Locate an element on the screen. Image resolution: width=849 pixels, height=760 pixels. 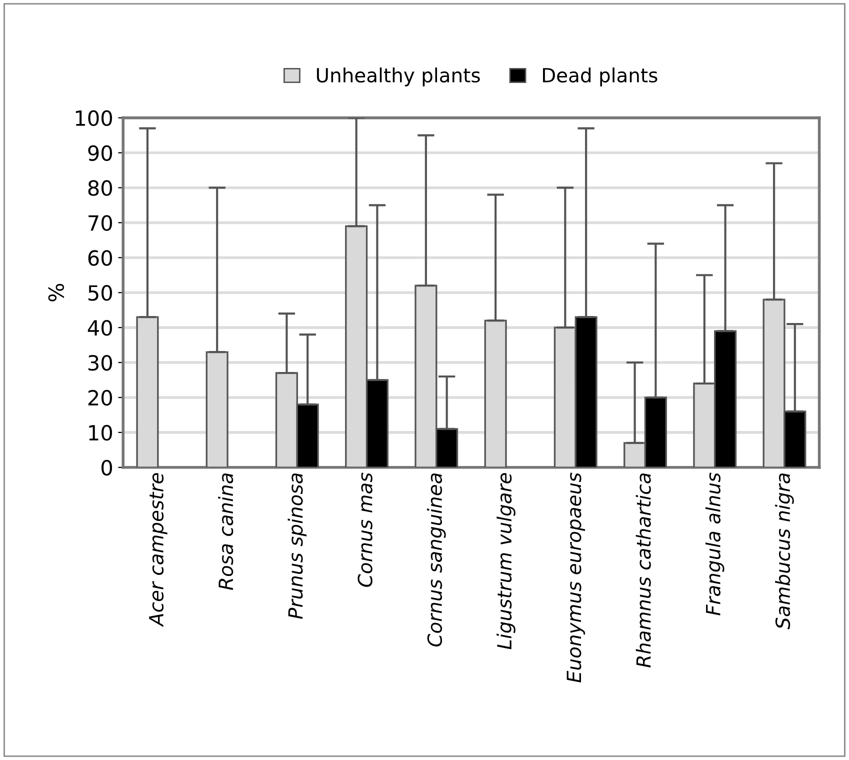
y-tick-label: 60 is located at coordinates (100, 258).